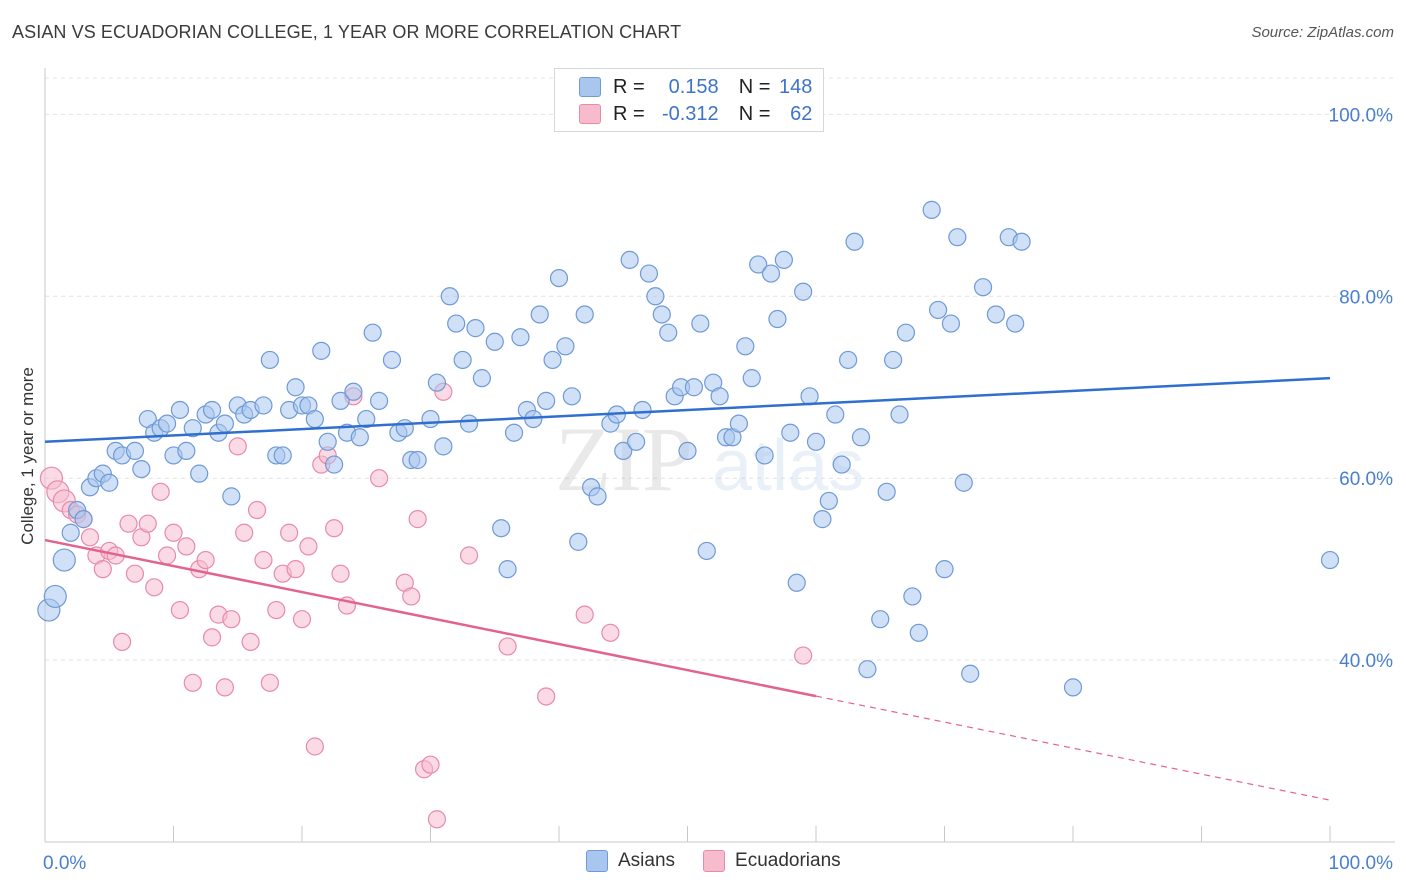  I want to click on source-label: Source: ZipAtlas.com, so click(1322, 32).